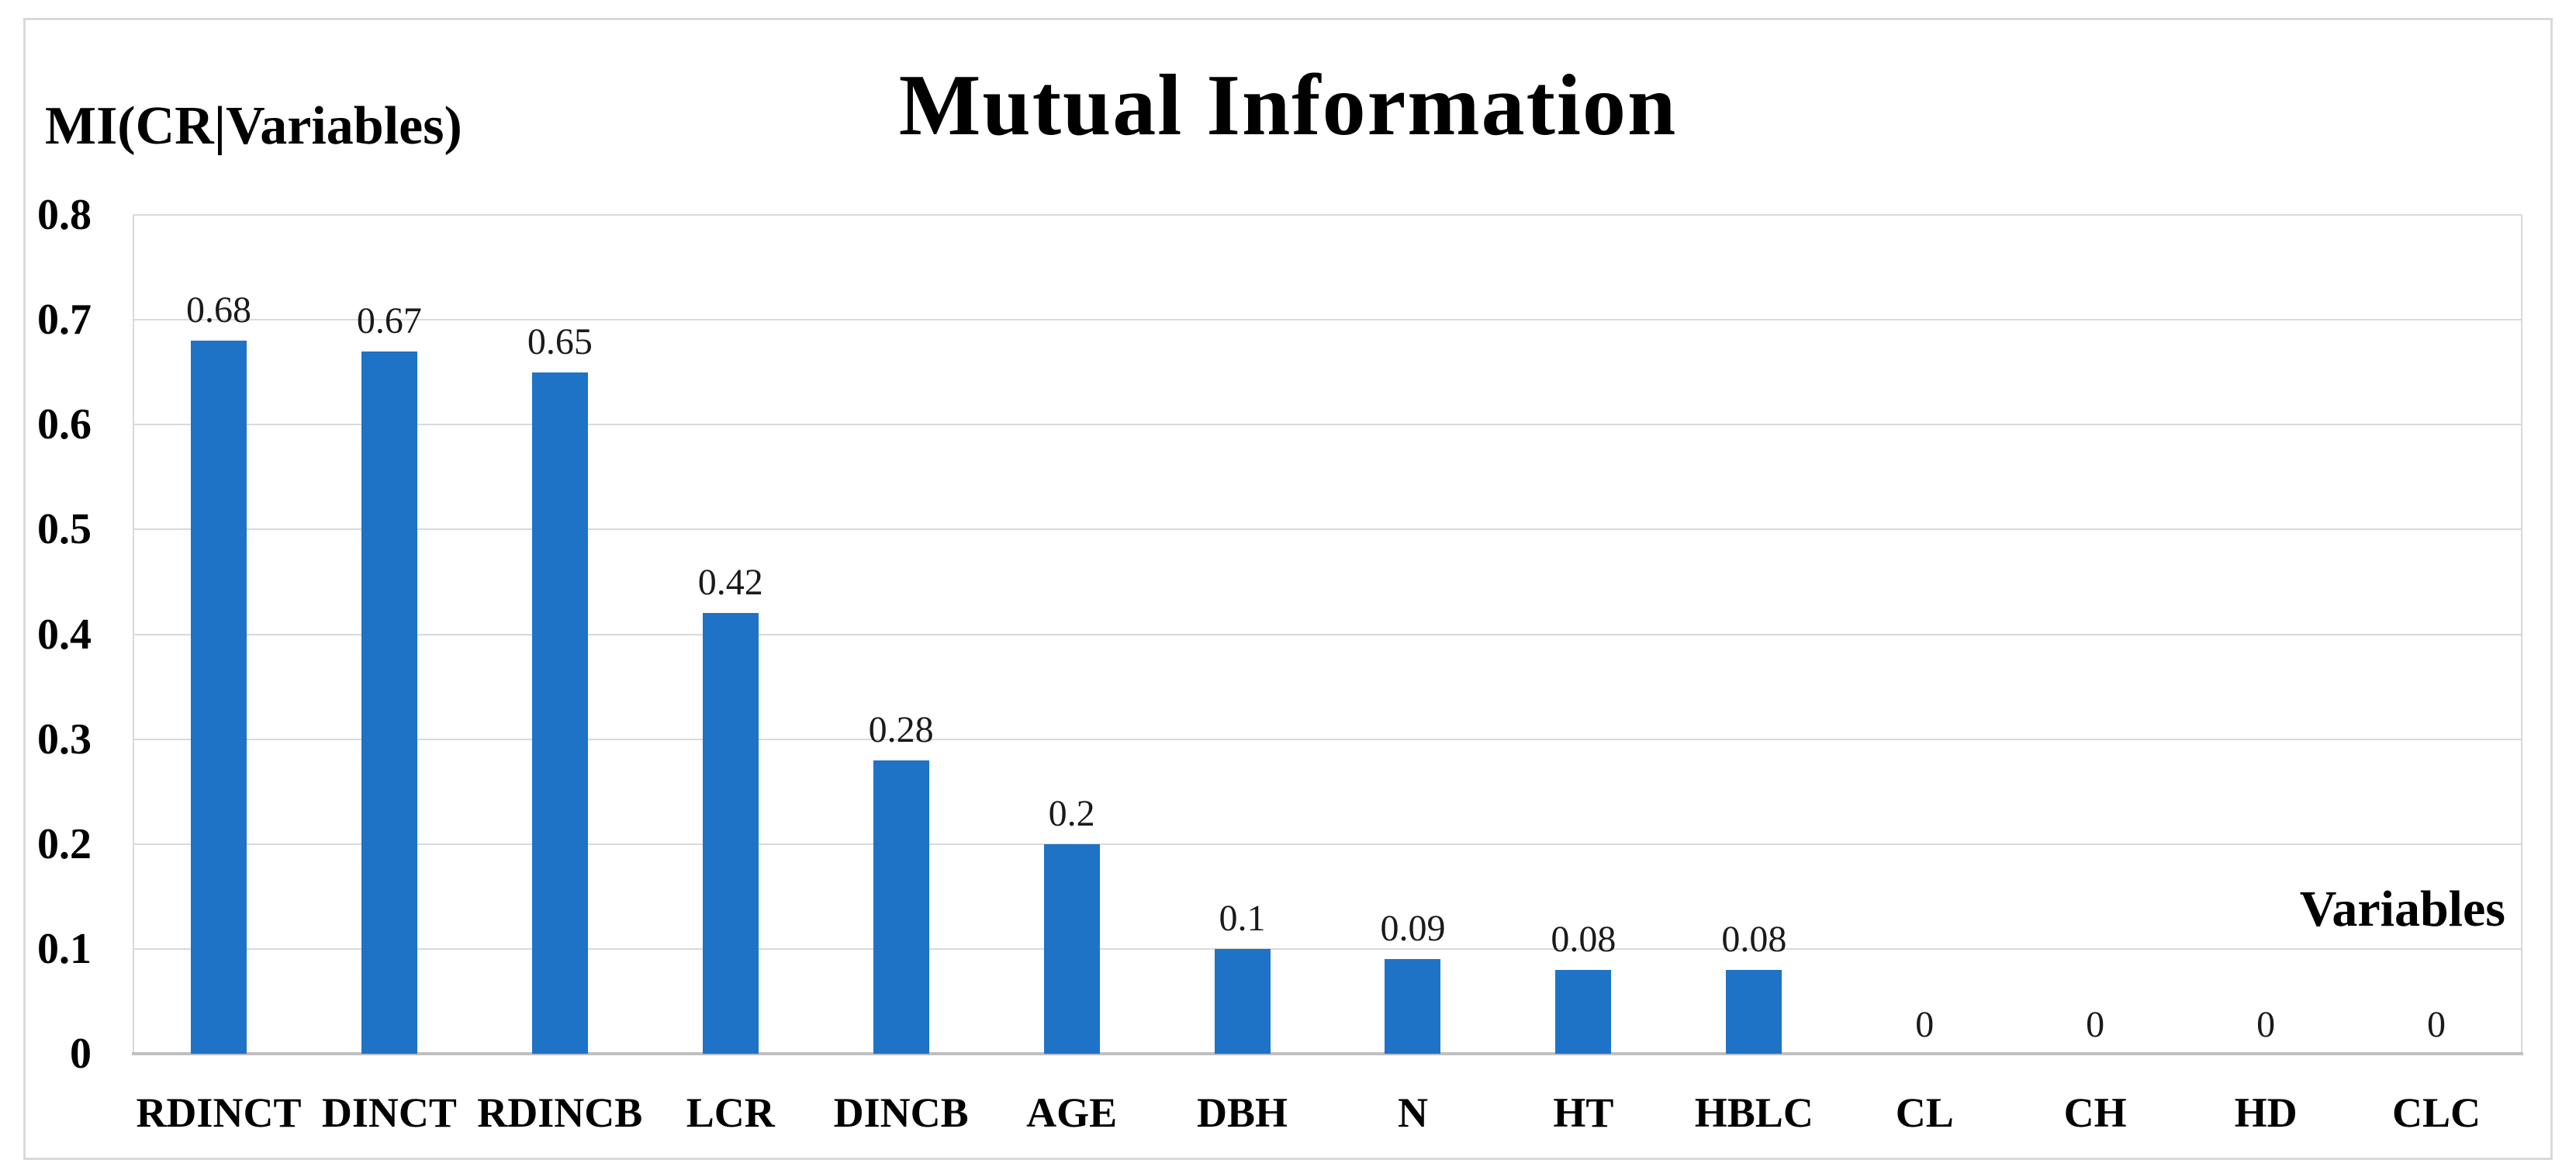  Describe the element at coordinates (389, 1112) in the screenshot. I see `x-axis-category-label: DINCT` at that location.